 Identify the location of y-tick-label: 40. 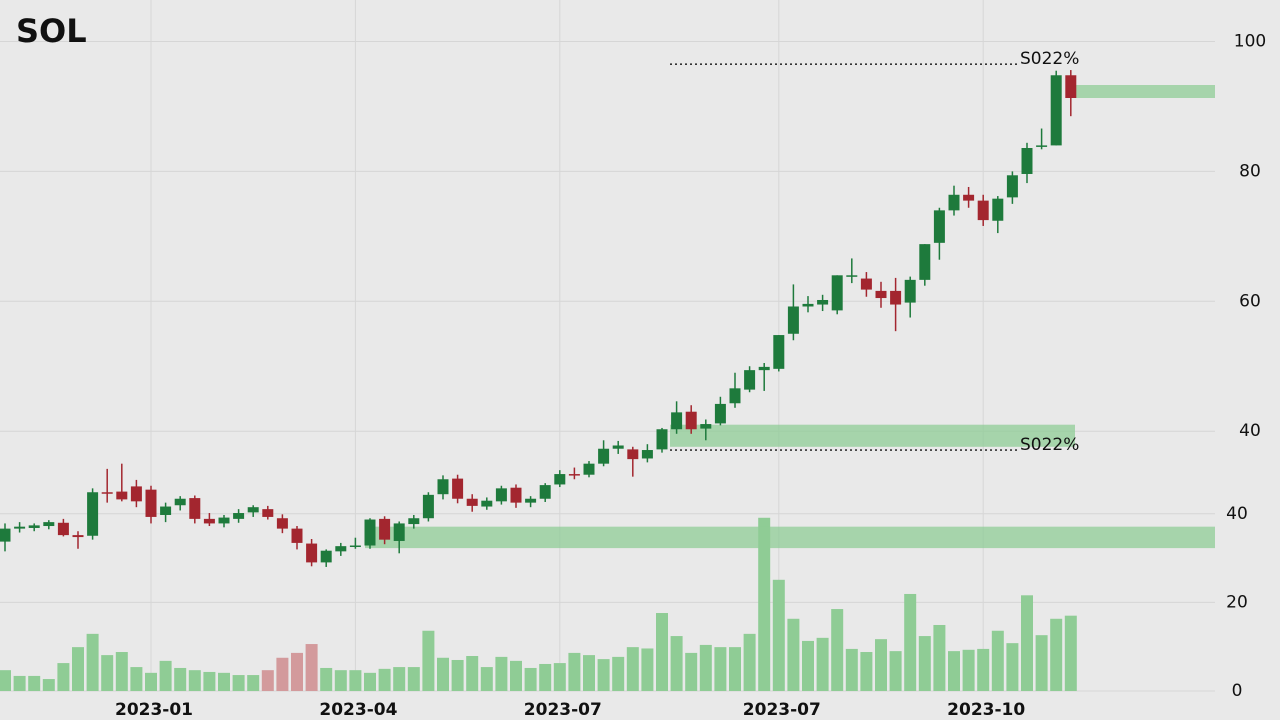
(1250, 431).